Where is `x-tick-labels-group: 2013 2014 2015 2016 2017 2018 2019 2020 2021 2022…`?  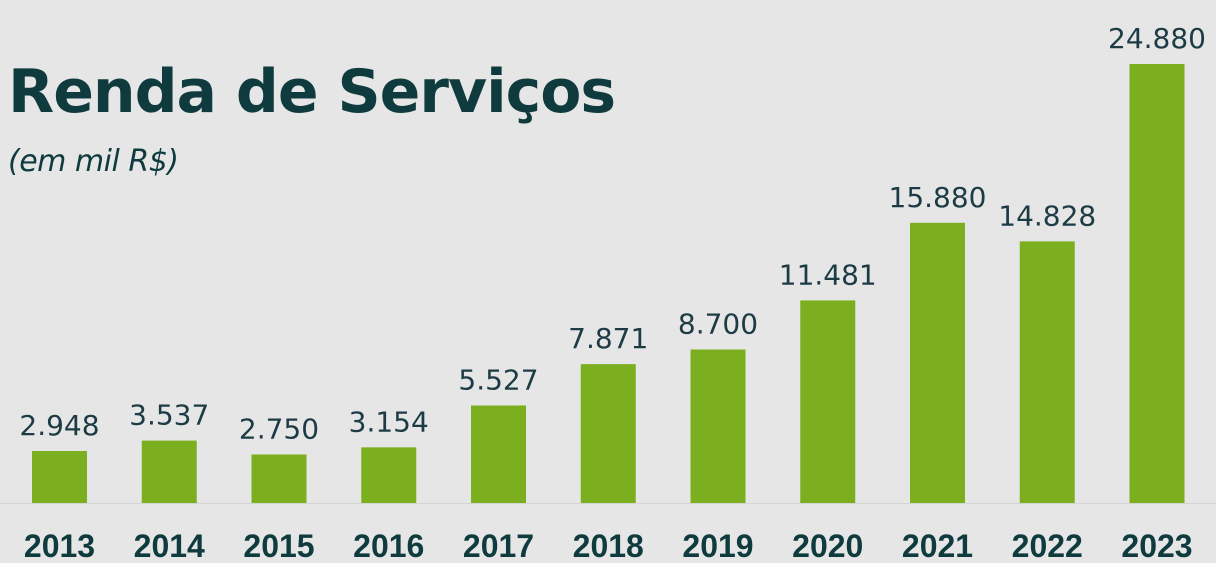
x-tick-labels-group: 2013 2014 2015 2016 2017 2018 2019 2020 2021 2022… is located at coordinates (608, 545).